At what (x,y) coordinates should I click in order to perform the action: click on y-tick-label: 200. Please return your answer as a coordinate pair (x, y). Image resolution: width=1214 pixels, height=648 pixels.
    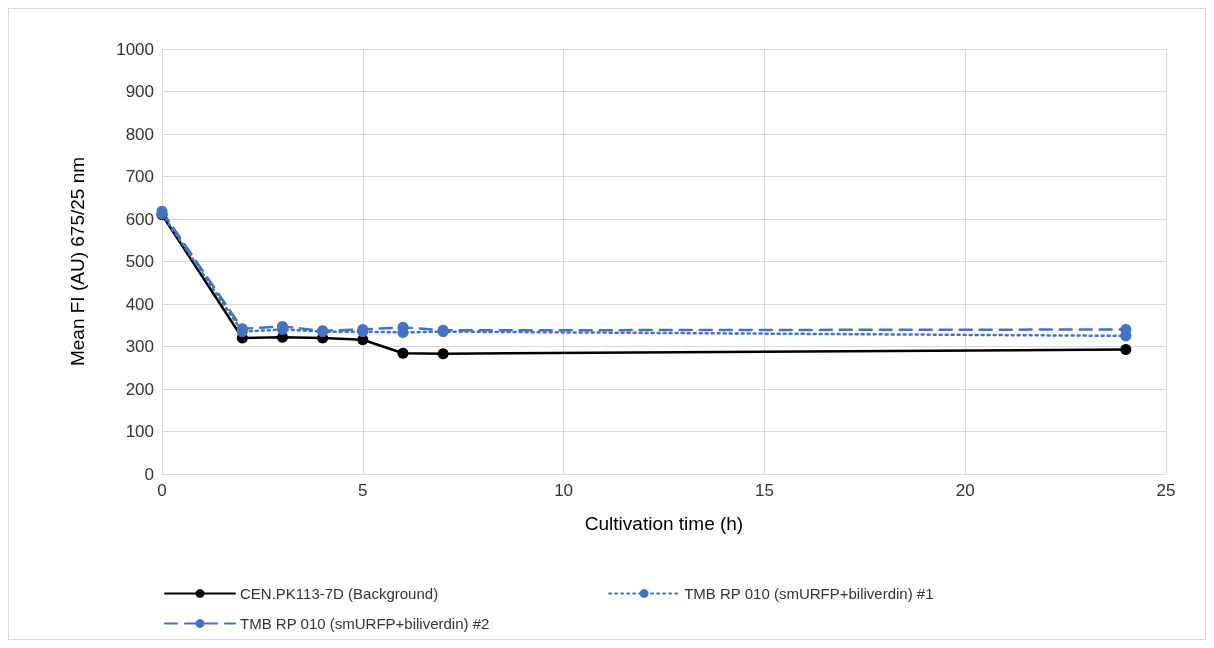
    Looking at the image, I should click on (139, 389).